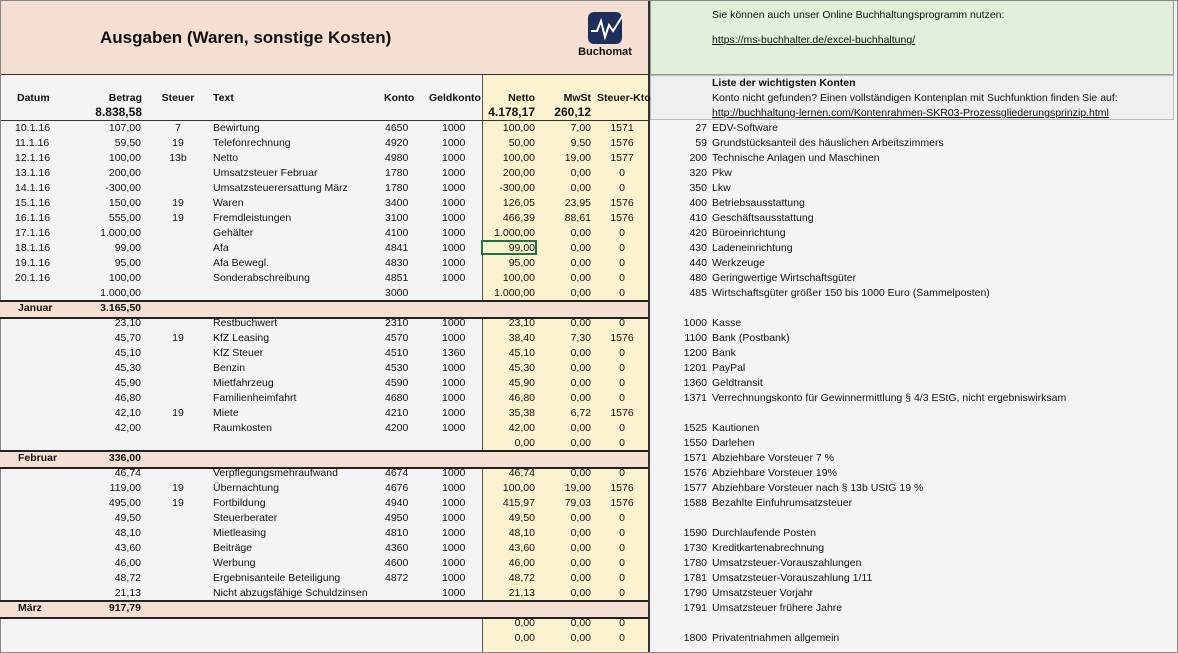  Describe the element at coordinates (118, 112) in the screenshot. I see `total-betrag: 8.838,58` at that location.